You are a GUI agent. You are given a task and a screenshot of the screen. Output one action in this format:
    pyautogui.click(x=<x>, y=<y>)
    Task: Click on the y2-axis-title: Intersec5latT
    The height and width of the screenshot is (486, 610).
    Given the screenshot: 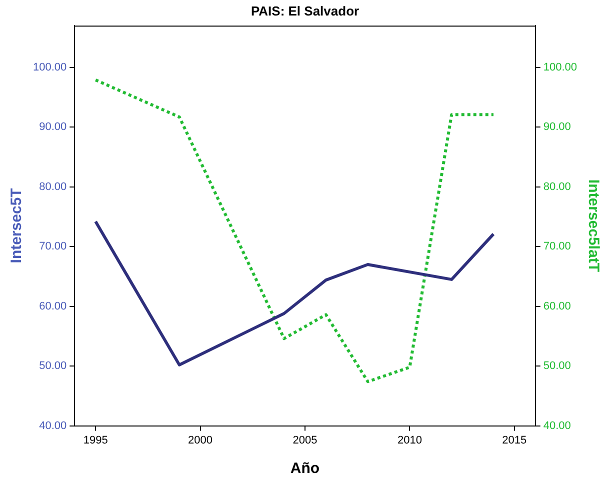 What is the action you would take?
    pyautogui.click(x=593, y=225)
    